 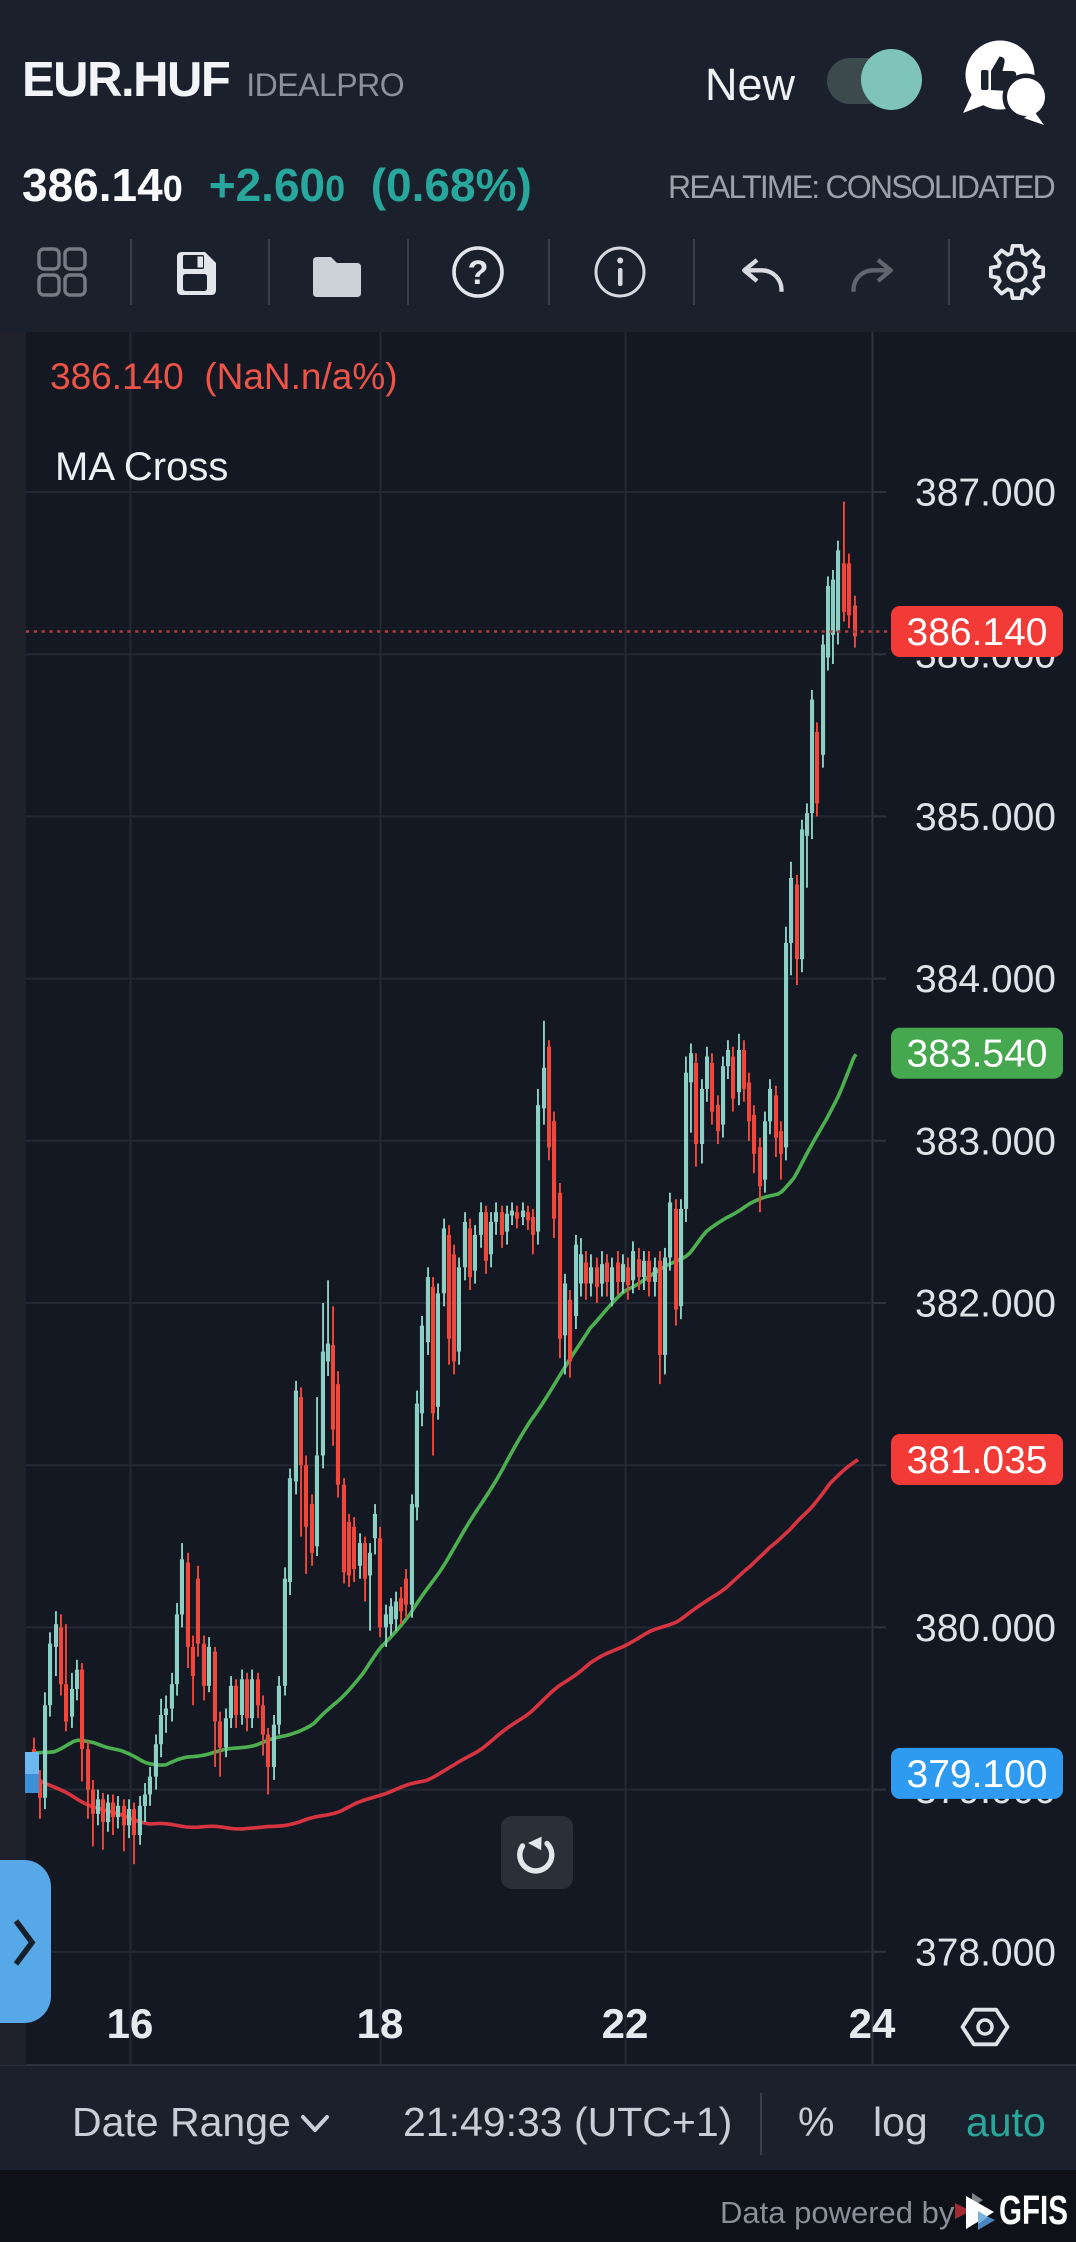 I want to click on svg-text: 385.000, so click(x=985, y=817).